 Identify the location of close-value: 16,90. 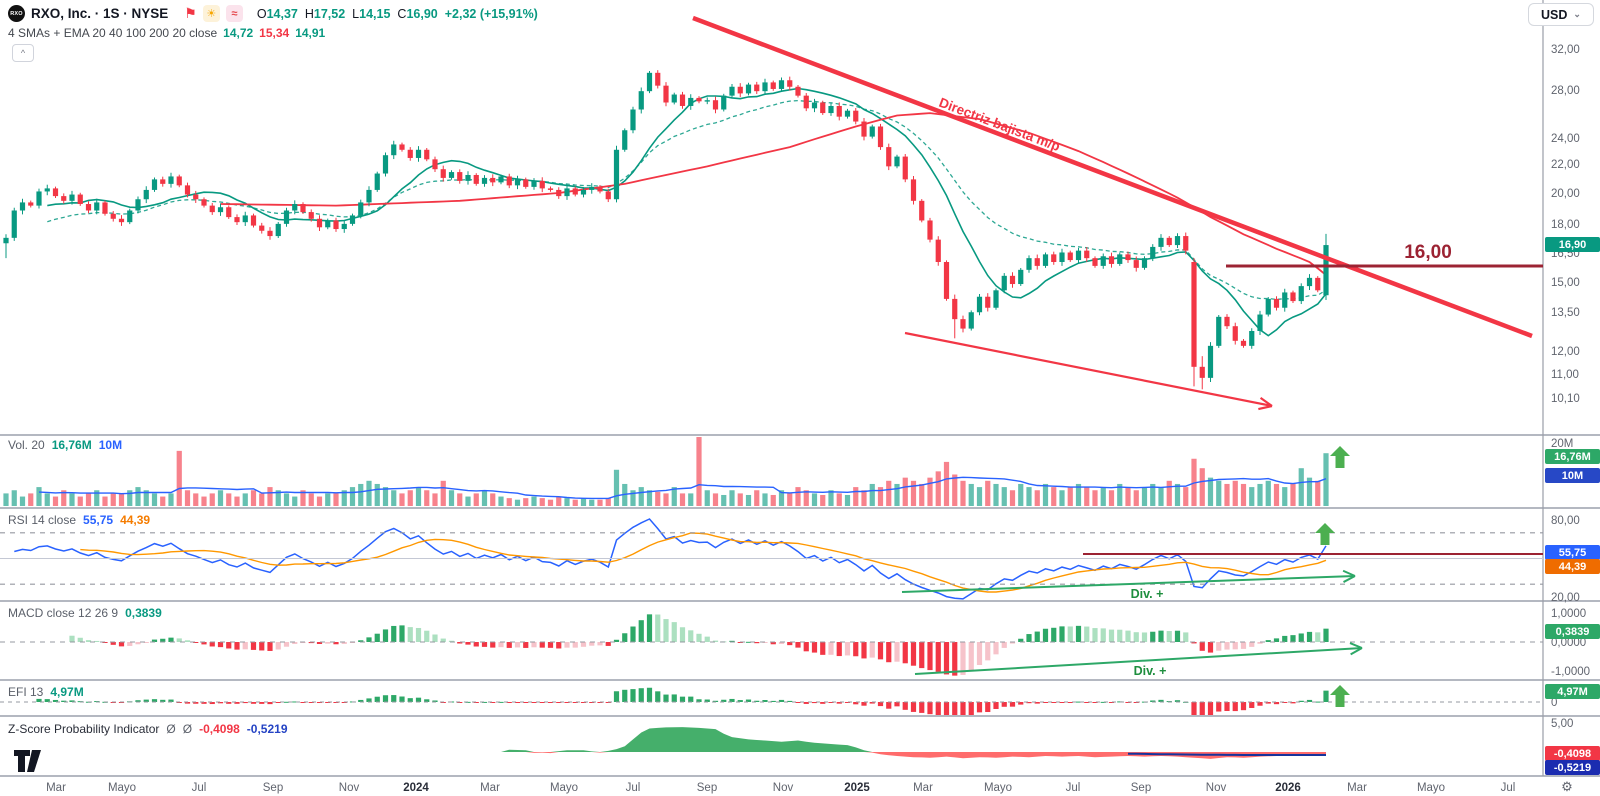
(422, 13).